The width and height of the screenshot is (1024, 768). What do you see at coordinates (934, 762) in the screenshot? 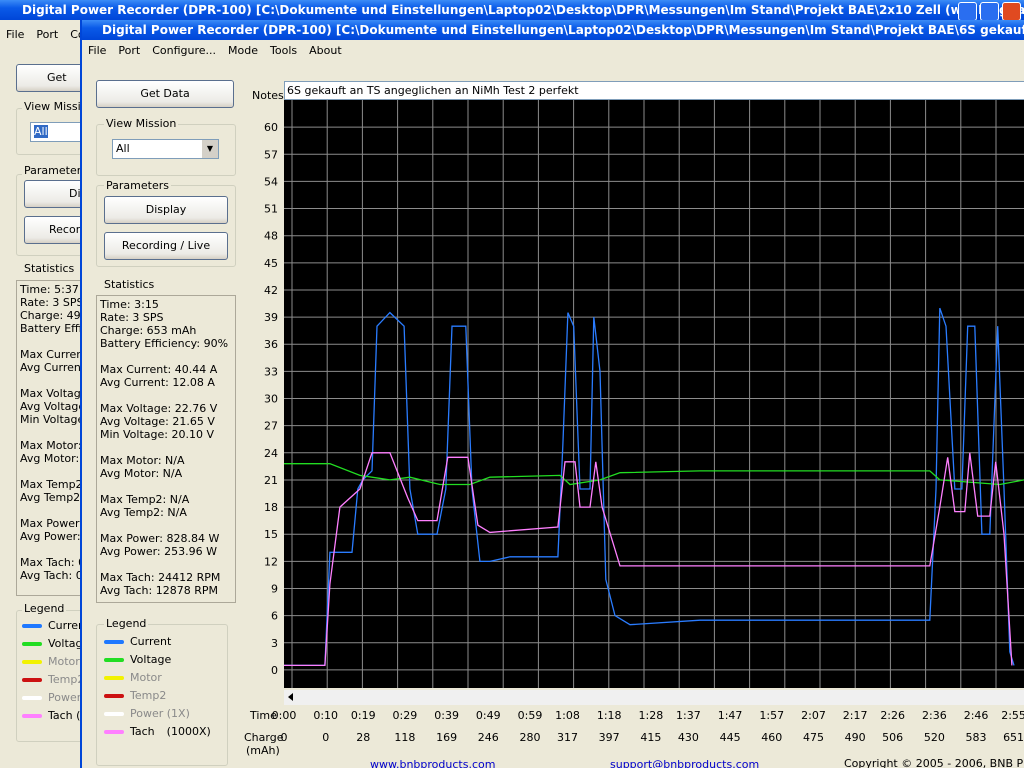
I see `copyright: Copyright © 2005 - 2006, BNB Products` at bounding box center [934, 762].